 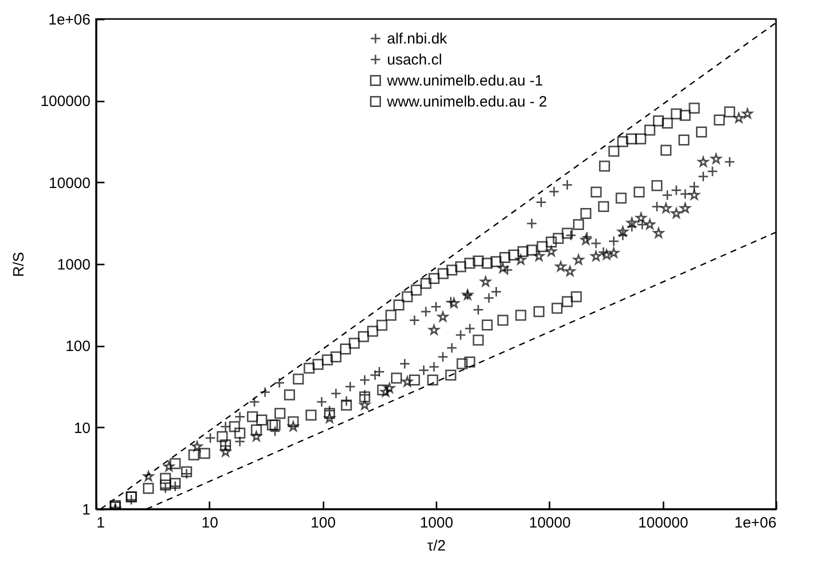 I want to click on y-tick-label: 100000, so click(x=65, y=101).